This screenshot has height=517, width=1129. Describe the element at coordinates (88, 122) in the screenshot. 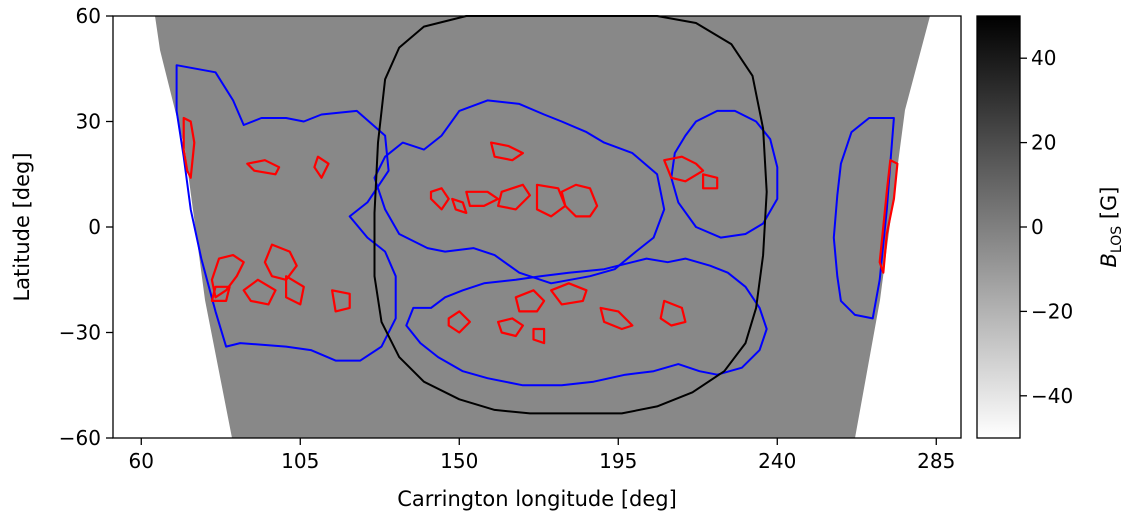

I see `y-tick-label: 30` at that location.